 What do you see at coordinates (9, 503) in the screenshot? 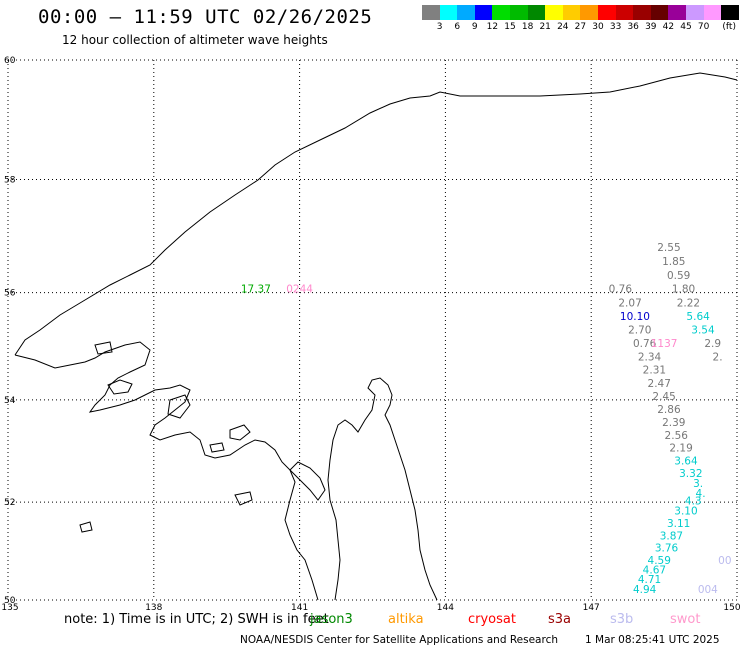
I see `y-tick-label: 52` at bounding box center [9, 503].